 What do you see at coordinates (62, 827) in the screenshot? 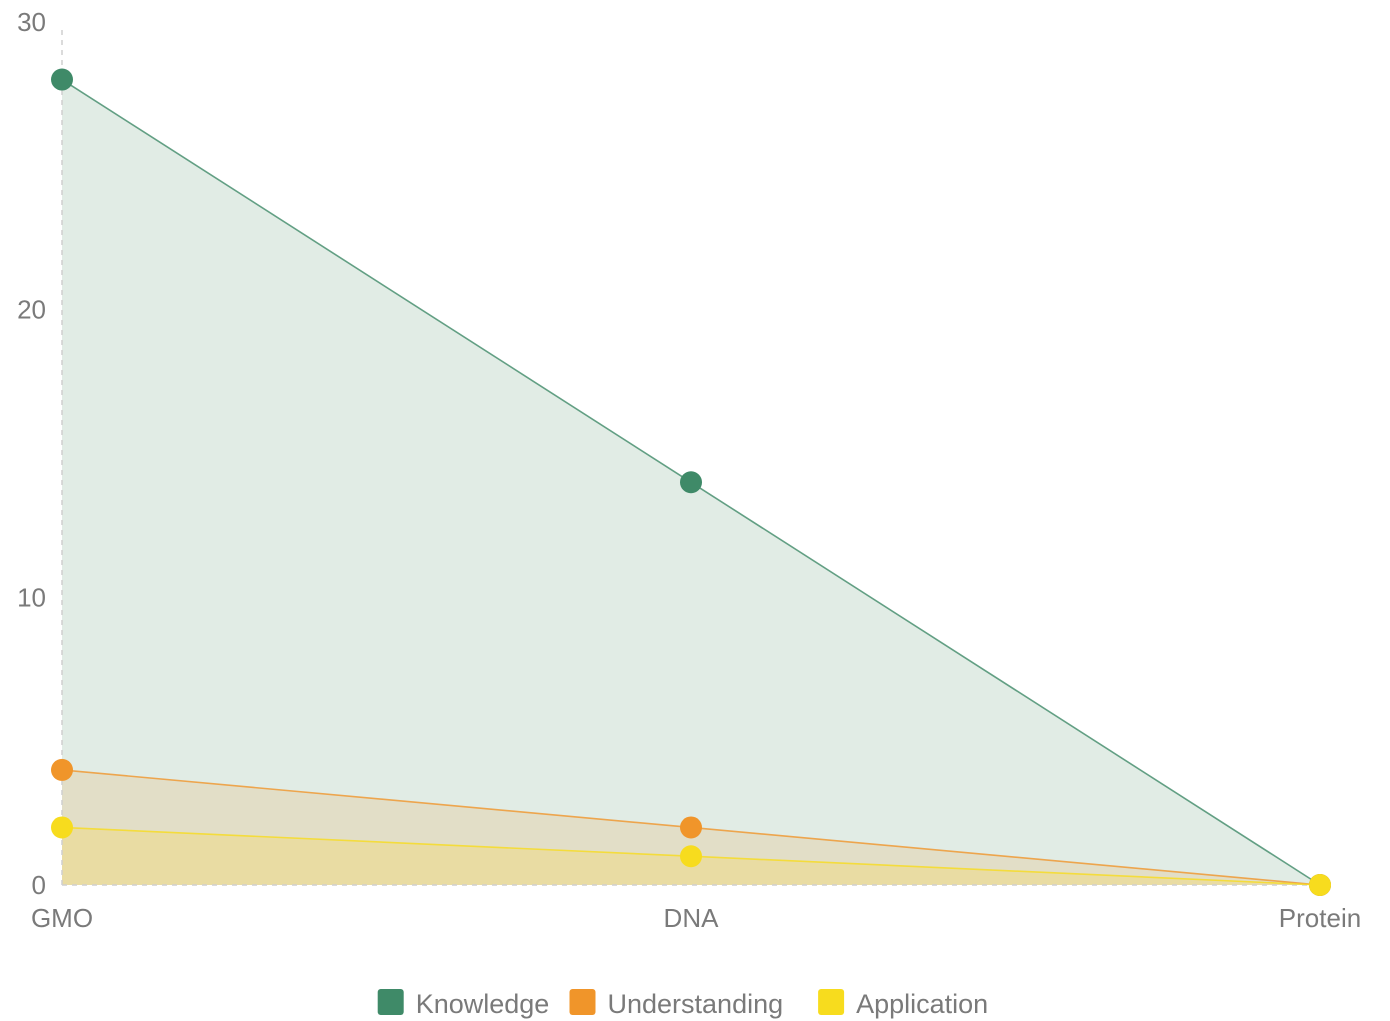
I see `point-application-gmo` at bounding box center [62, 827].